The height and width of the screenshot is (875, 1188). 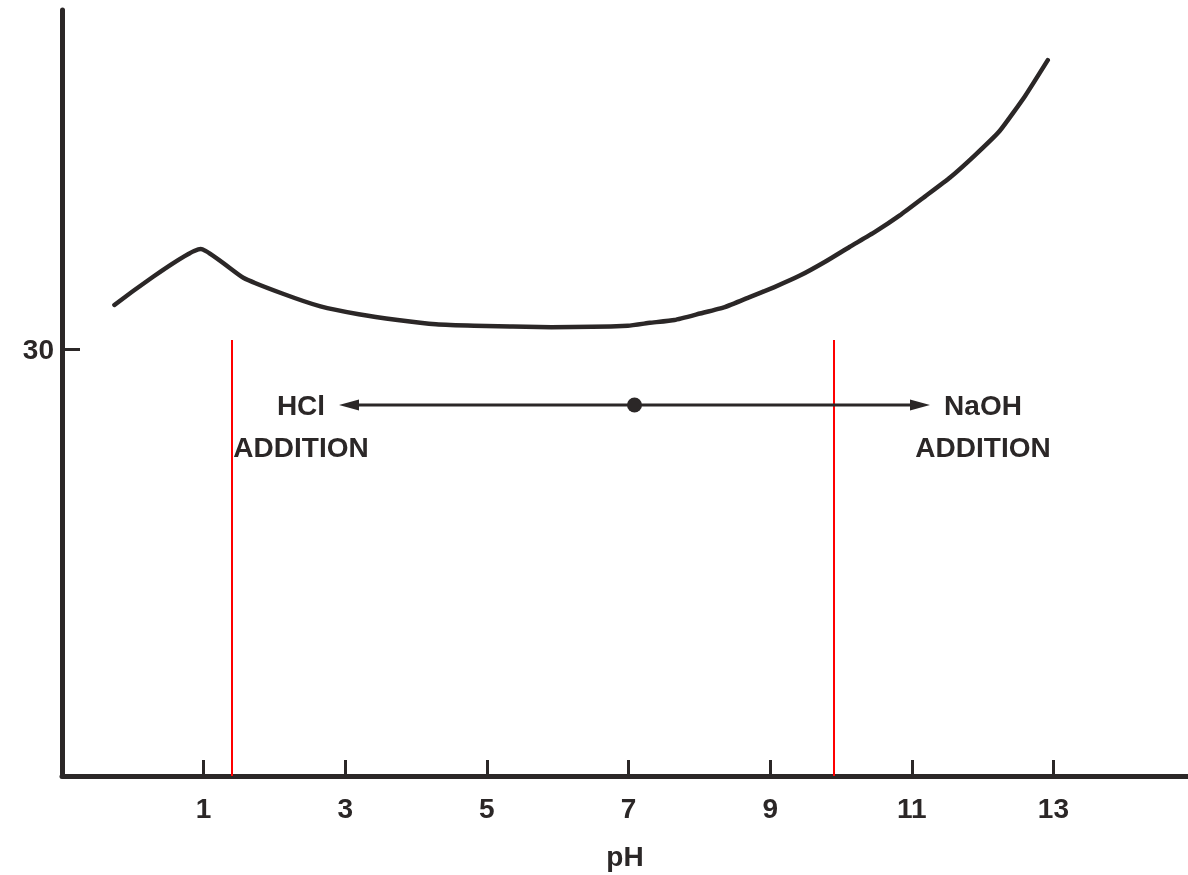 I want to click on x-tick-label: 3, so click(x=345, y=808).